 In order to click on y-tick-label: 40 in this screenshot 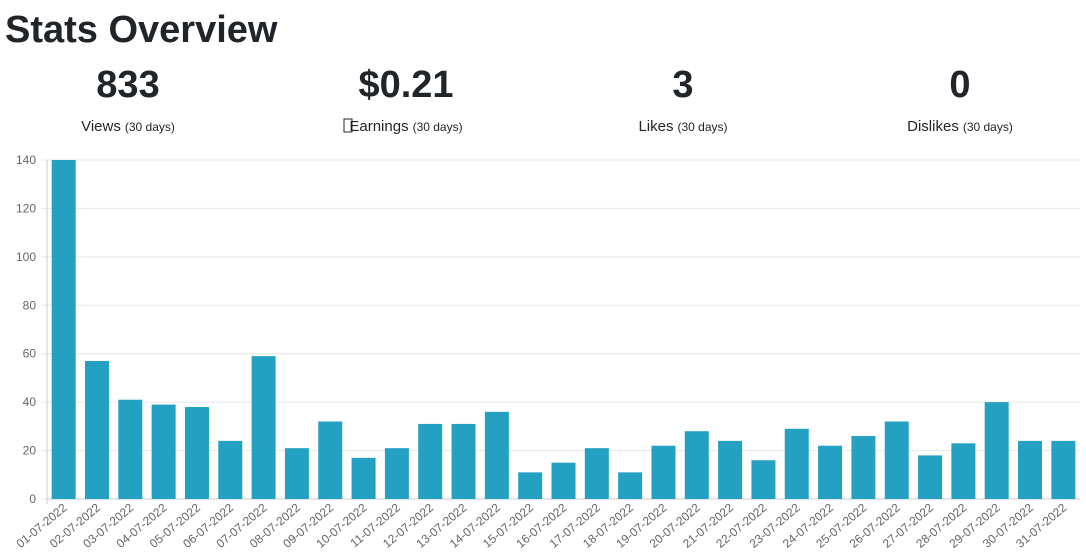, I will do `click(30, 402)`.